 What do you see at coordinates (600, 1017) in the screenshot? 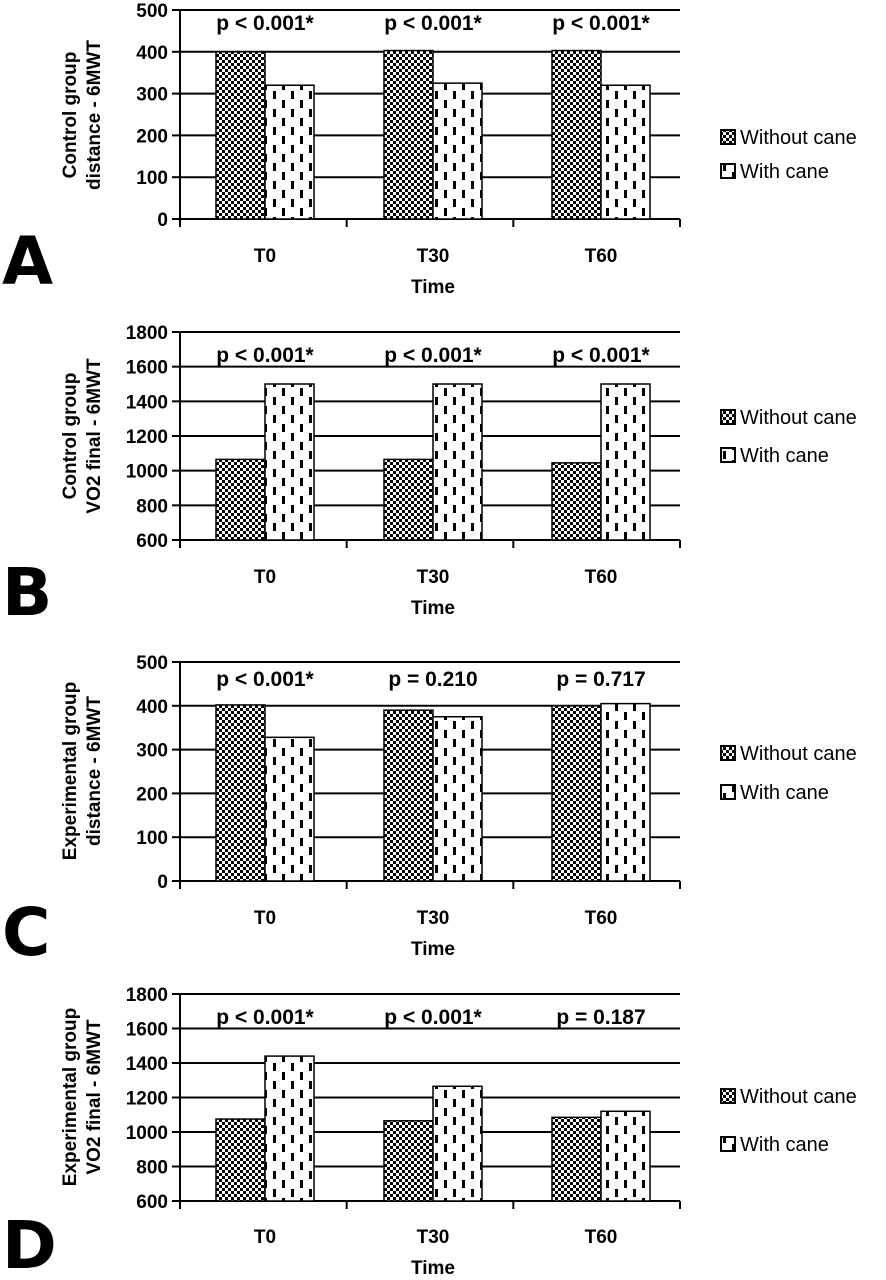
I see `p-value-annotation: p = 0.187` at bounding box center [600, 1017].